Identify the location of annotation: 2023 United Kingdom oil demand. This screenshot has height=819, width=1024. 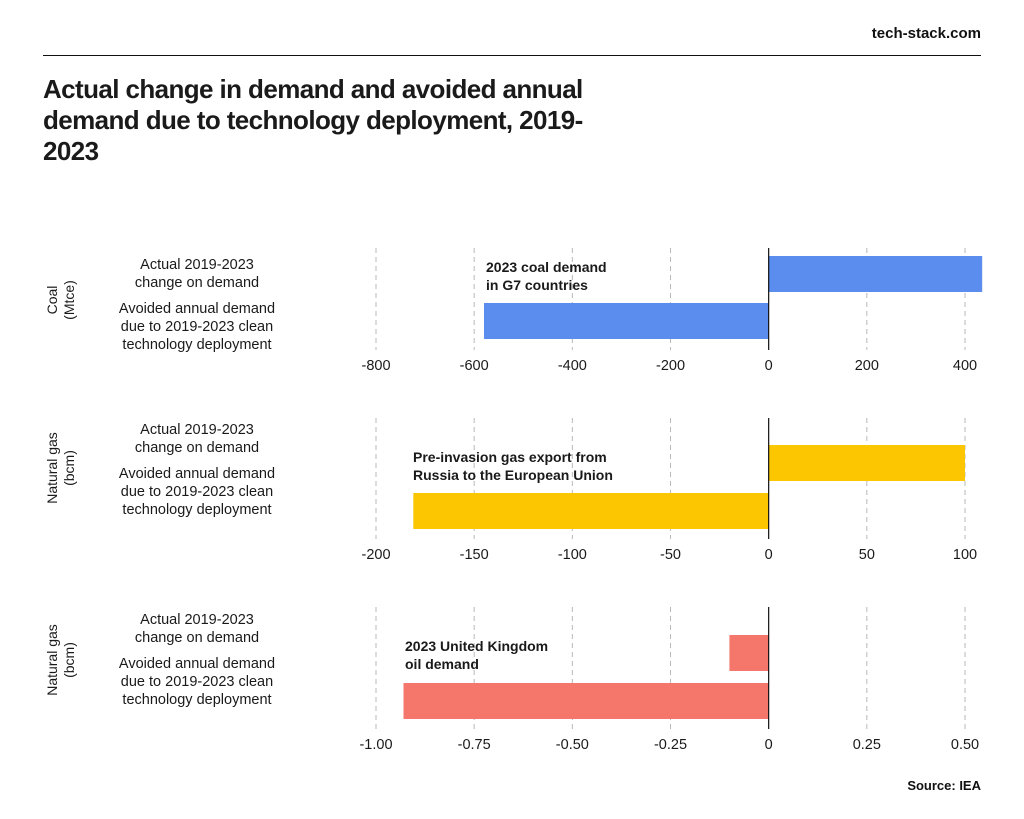
(476, 655).